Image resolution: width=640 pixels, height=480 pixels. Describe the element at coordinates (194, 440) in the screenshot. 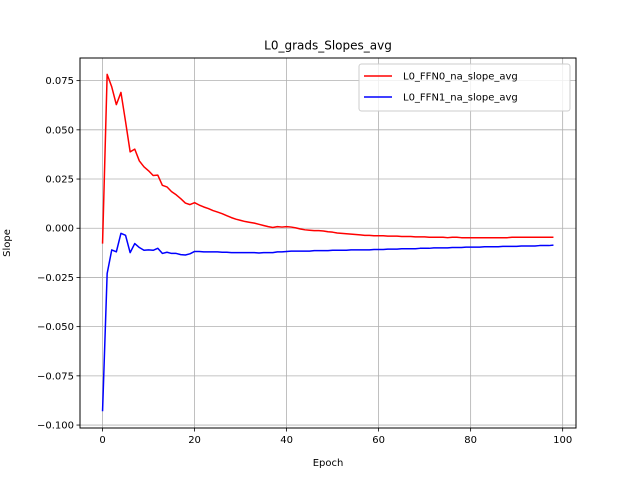

I see `x-tick-label: 20` at that location.